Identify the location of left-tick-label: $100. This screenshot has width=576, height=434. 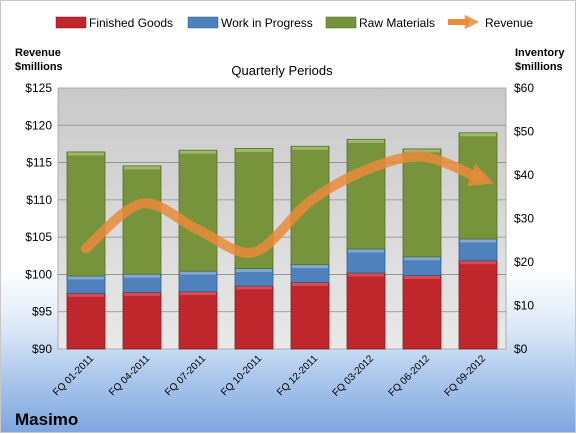
(38, 274).